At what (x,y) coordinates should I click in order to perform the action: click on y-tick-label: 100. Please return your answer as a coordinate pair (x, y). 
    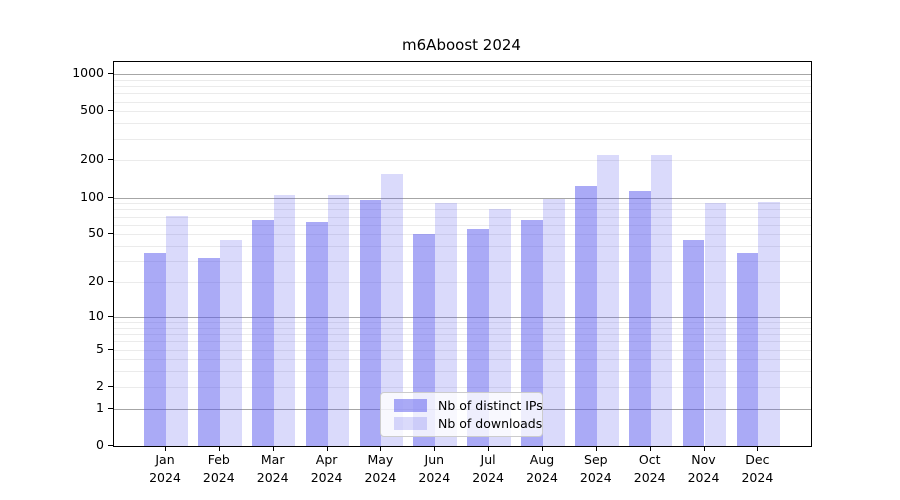
    Looking at the image, I should click on (92, 196).